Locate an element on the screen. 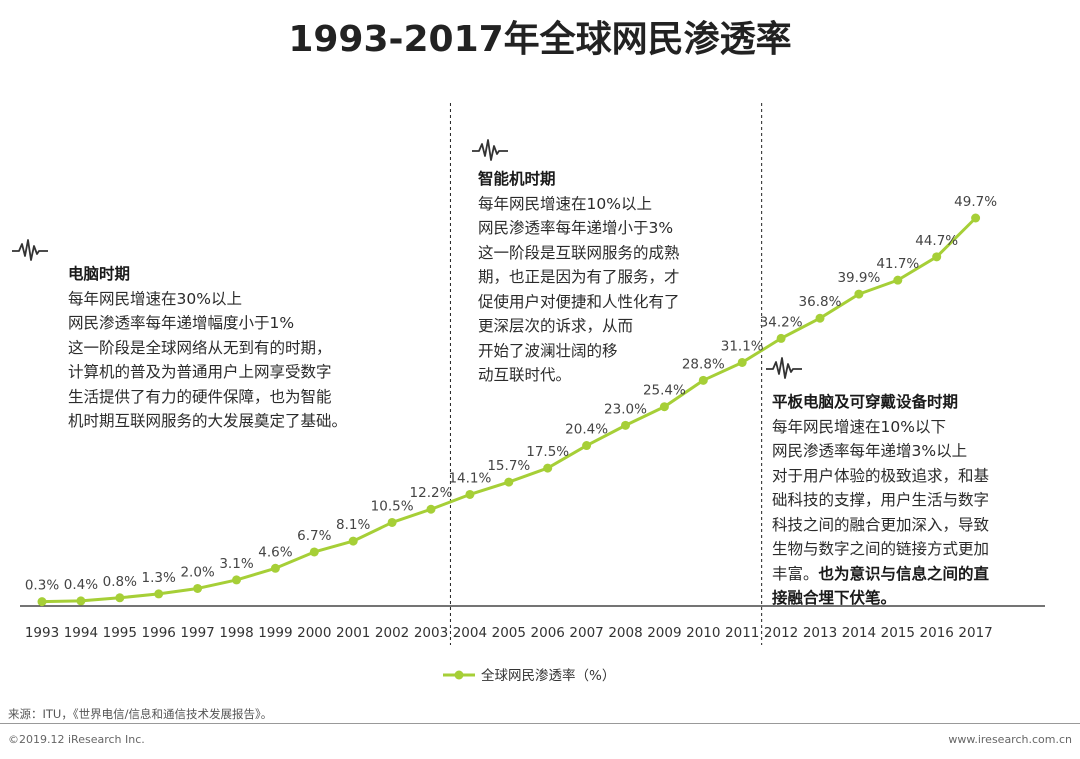 This screenshot has width=1080, height=759. x-tick-label: 1995 is located at coordinates (120, 633).